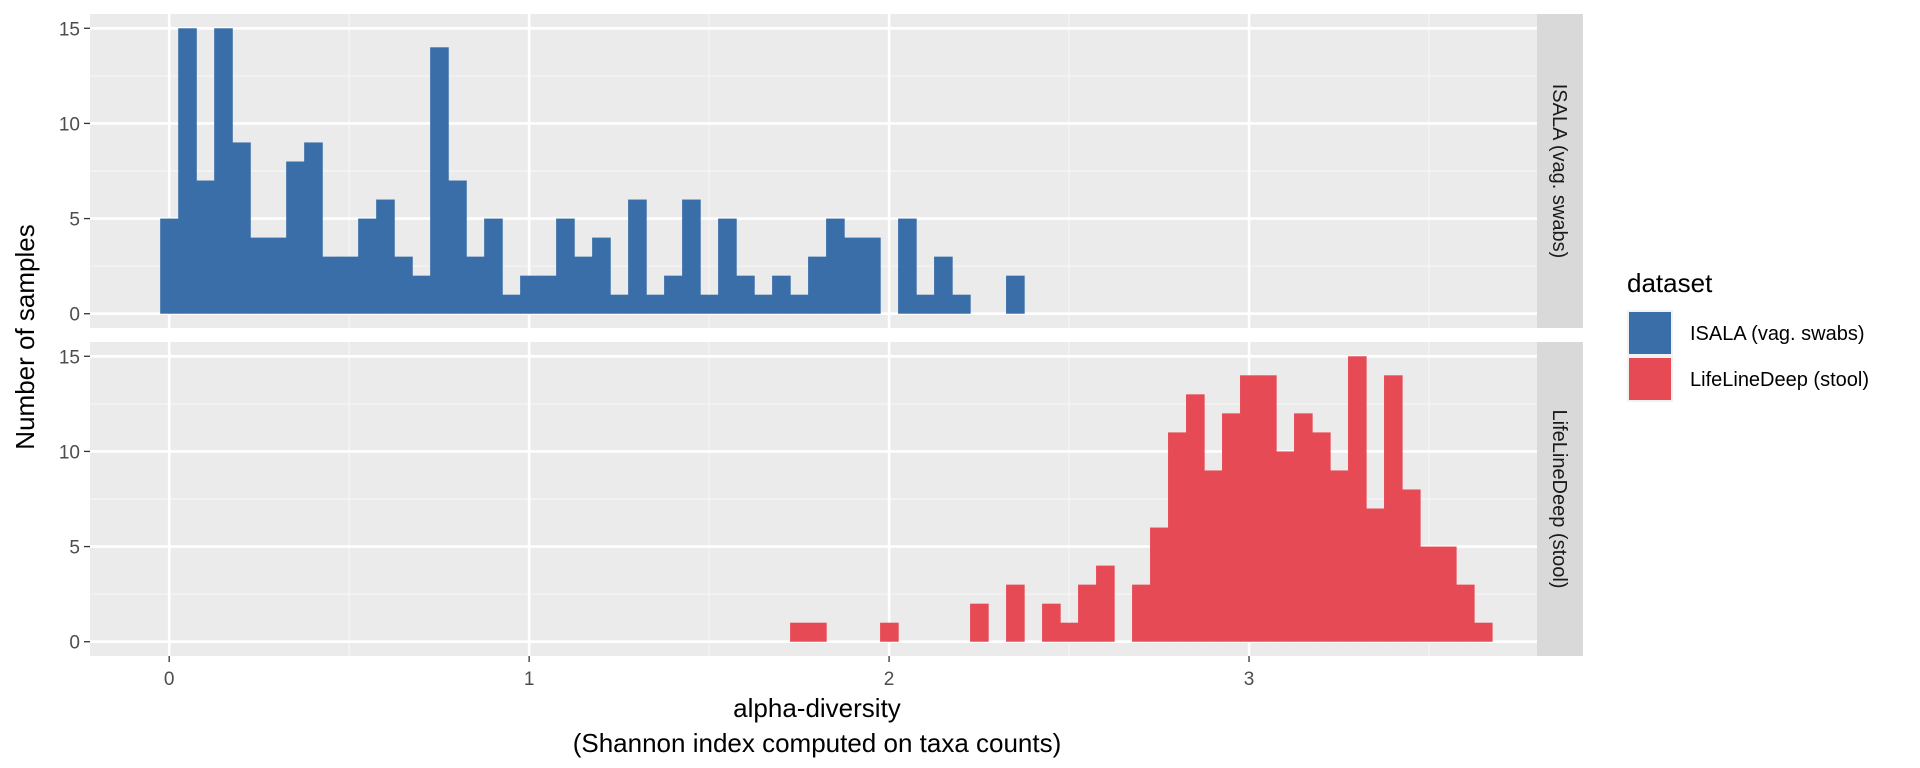  Describe the element at coordinates (1748, 356) in the screenshot. I see `legend-items: ISALA (vag. swabs) LifeLineDeep (stool)` at that location.